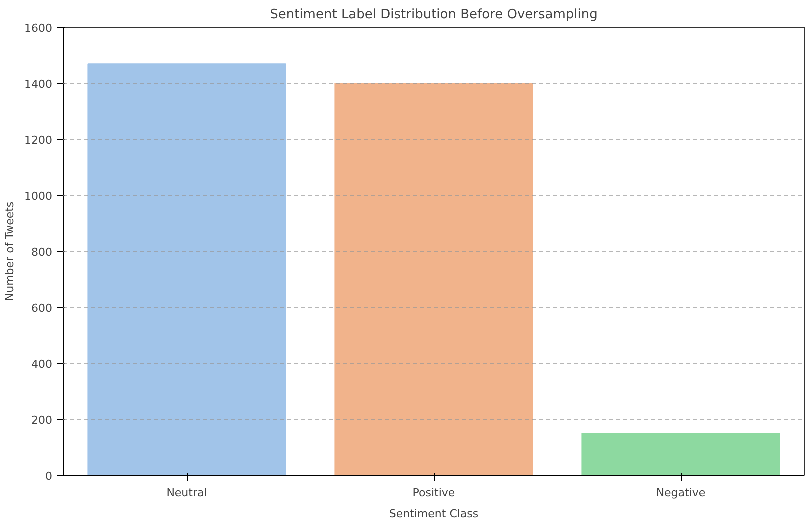  I want to click on y-tick-label: 600, so click(42, 308).